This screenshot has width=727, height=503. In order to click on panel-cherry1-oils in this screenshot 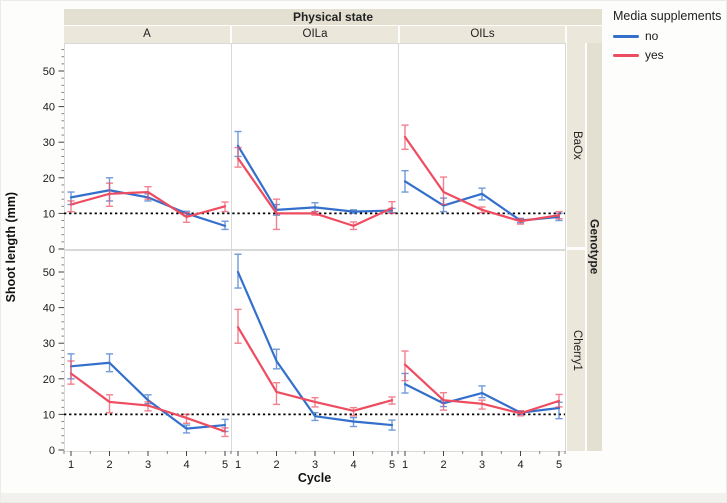, I will do `click(482, 351)`.